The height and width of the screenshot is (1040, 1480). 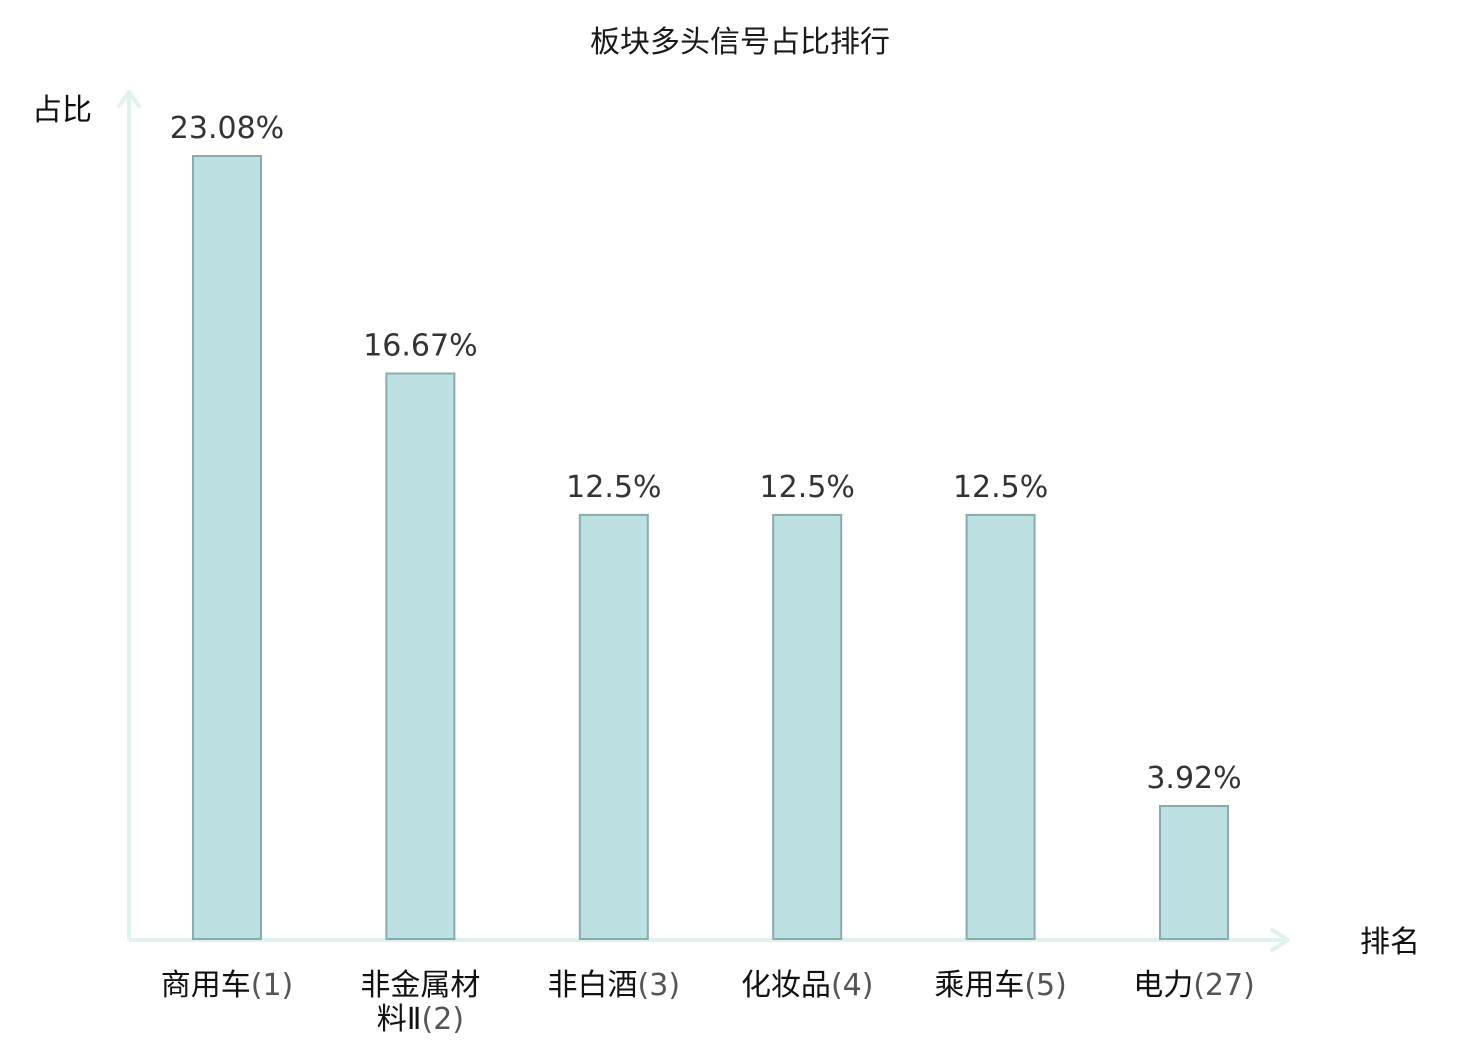 What do you see at coordinates (1000, 487) in the screenshot?
I see `value-label-5: 12.5%` at bounding box center [1000, 487].